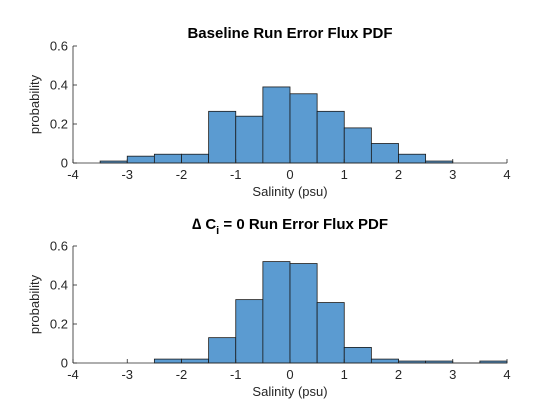 This screenshot has width=560, height=420. Describe the element at coordinates (290, 226) in the screenshot. I see `chart-title: ∆ Ci = 0 Run Error Flux PDF` at that location.